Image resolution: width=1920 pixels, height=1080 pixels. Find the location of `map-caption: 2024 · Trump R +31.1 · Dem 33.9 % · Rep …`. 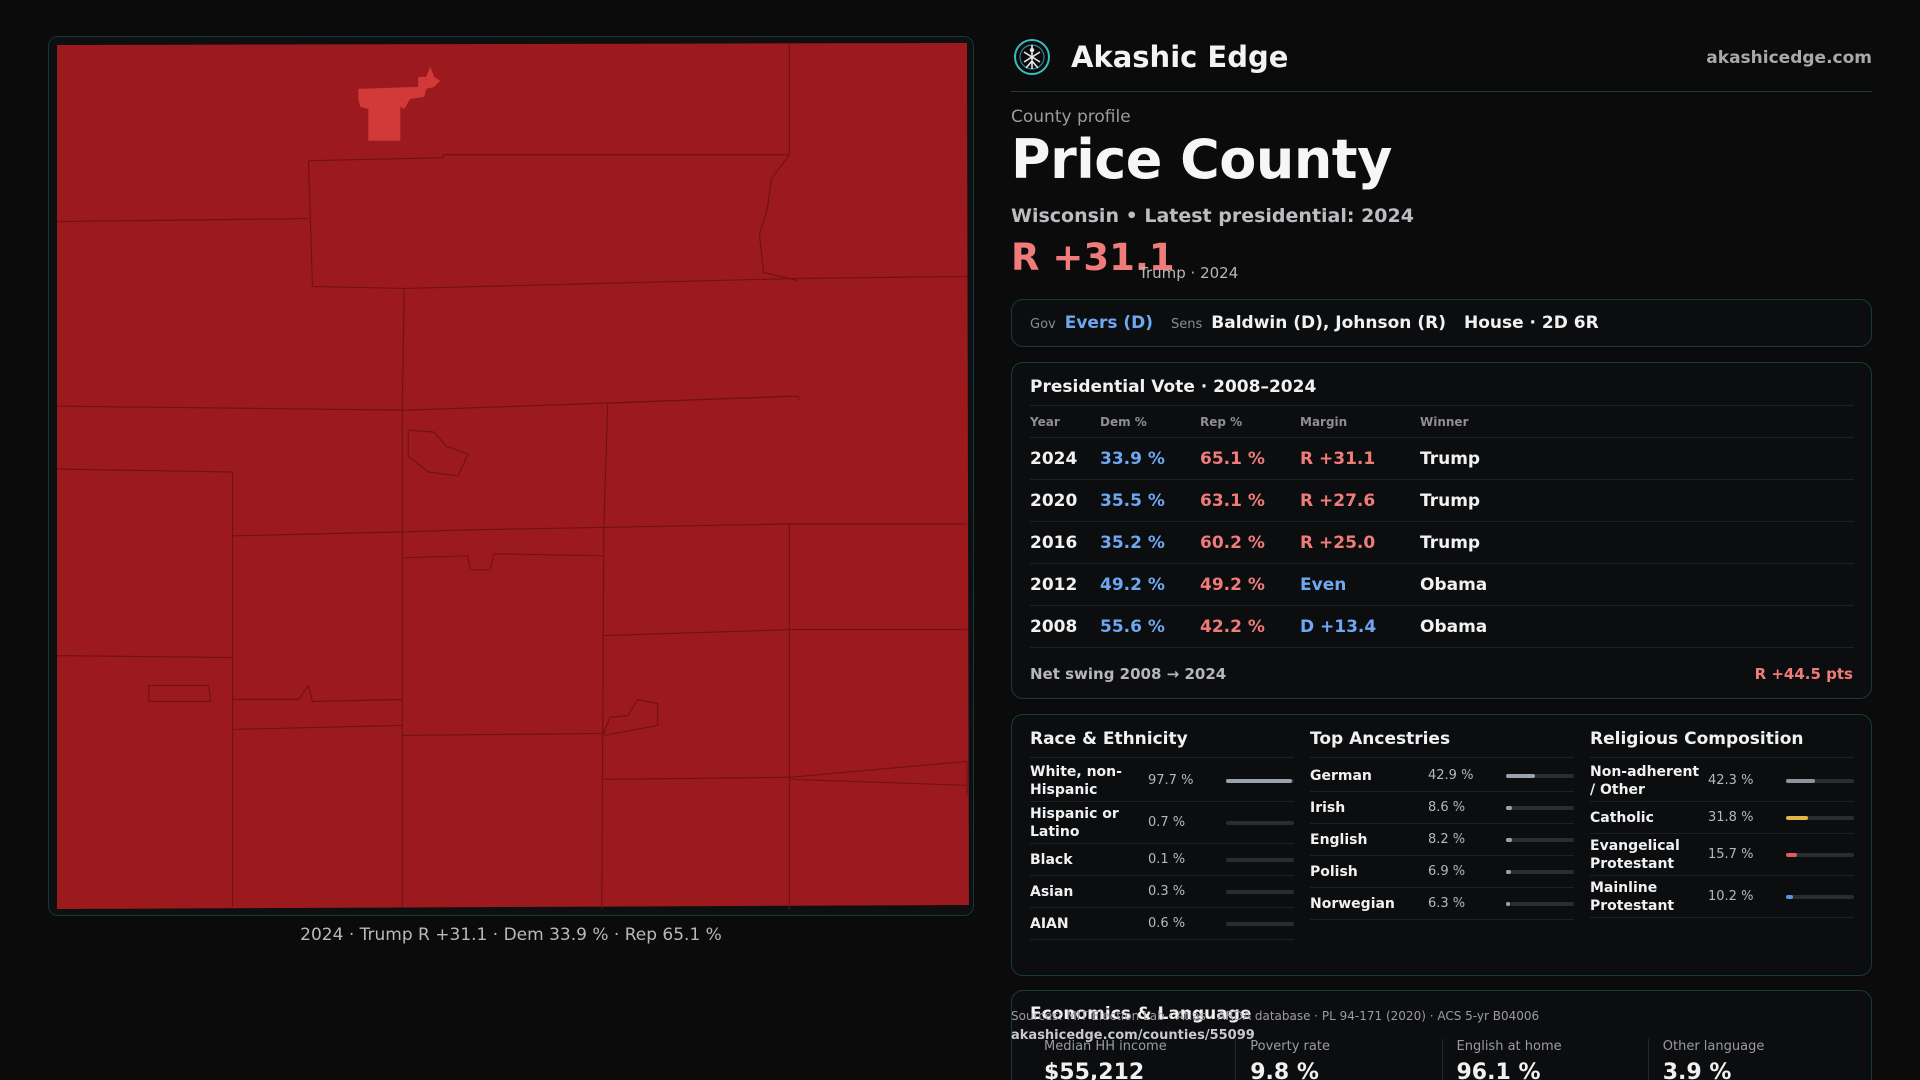

map-caption: 2024 · Trump R +31.1 · Dem 33.9 % · Rep … is located at coordinates (511, 935).